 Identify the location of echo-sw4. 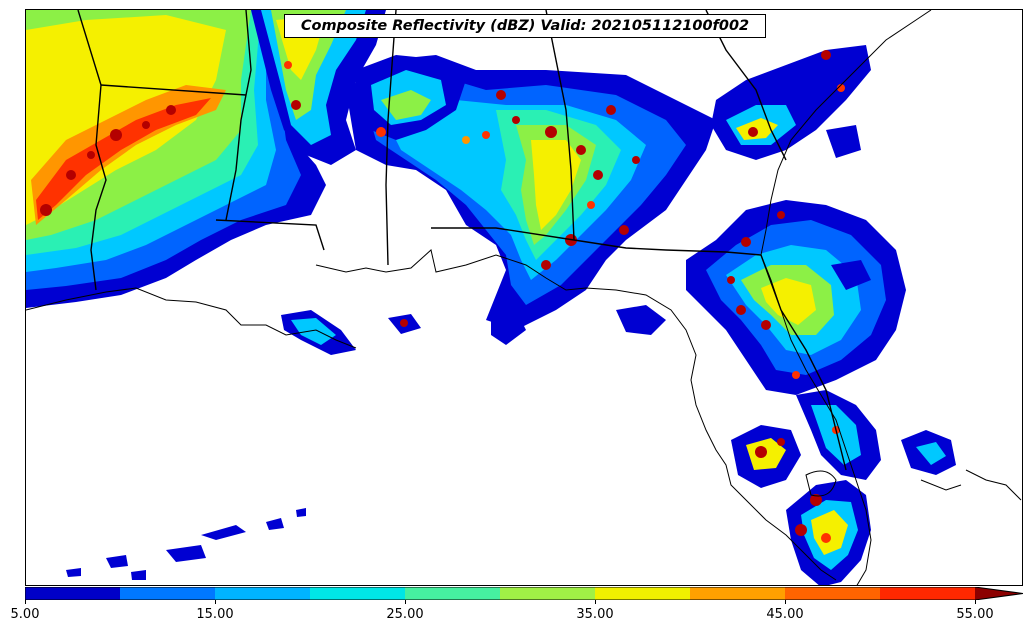
(138, 575).